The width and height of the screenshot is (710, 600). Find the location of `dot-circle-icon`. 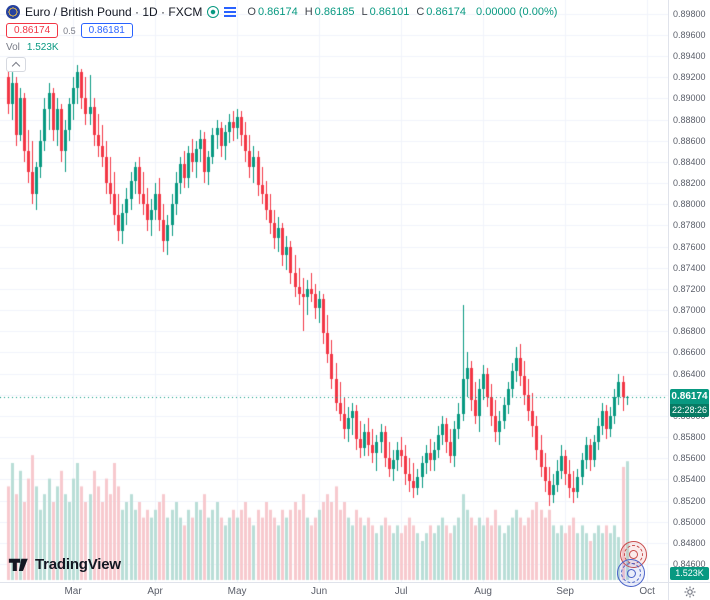

dot-circle-icon is located at coordinates (213, 12).